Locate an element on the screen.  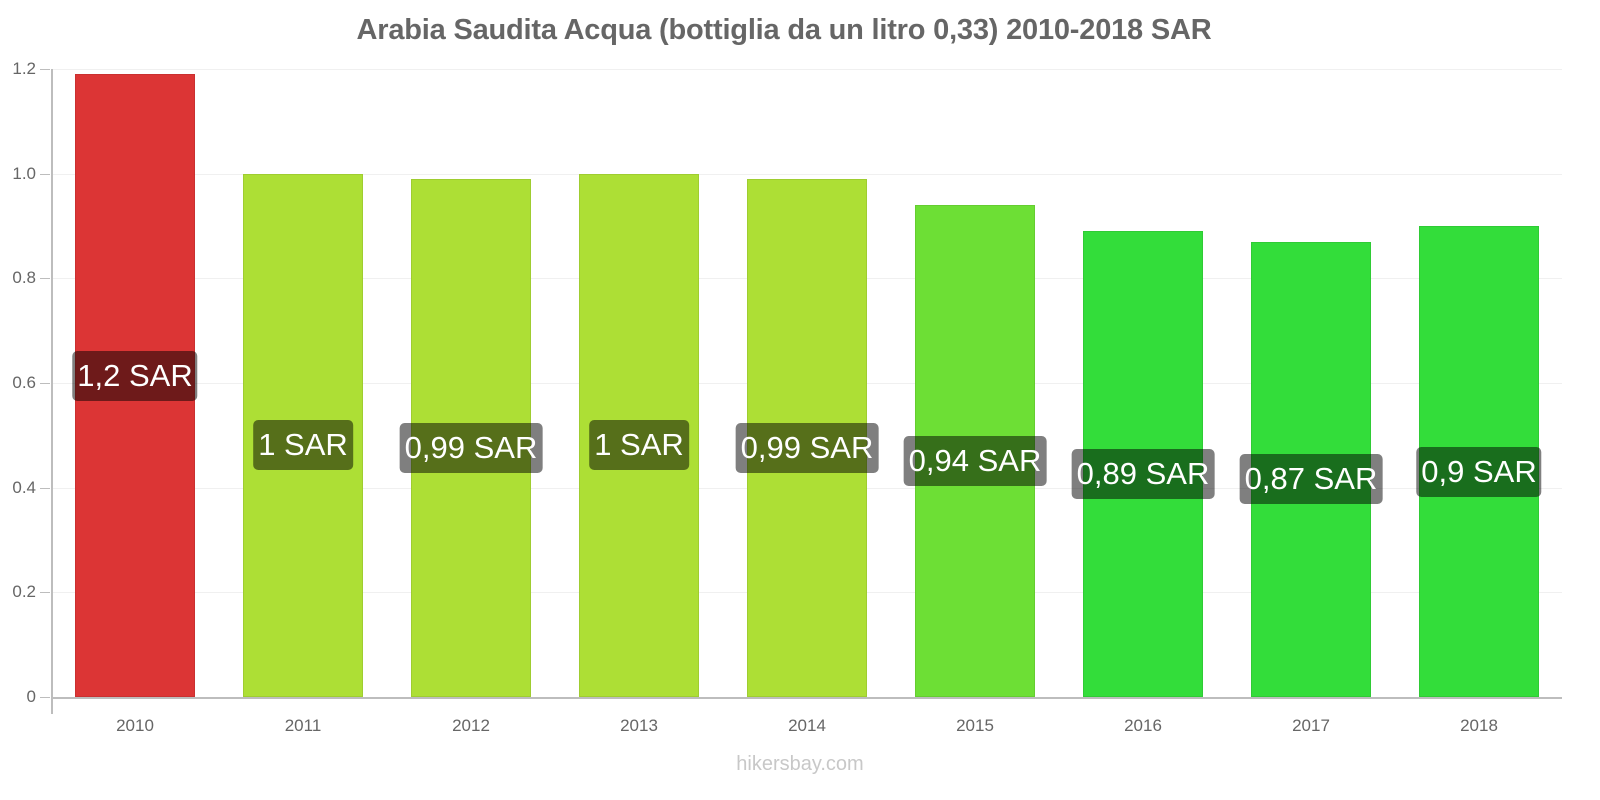
y-axis is located at coordinates (52, 391).